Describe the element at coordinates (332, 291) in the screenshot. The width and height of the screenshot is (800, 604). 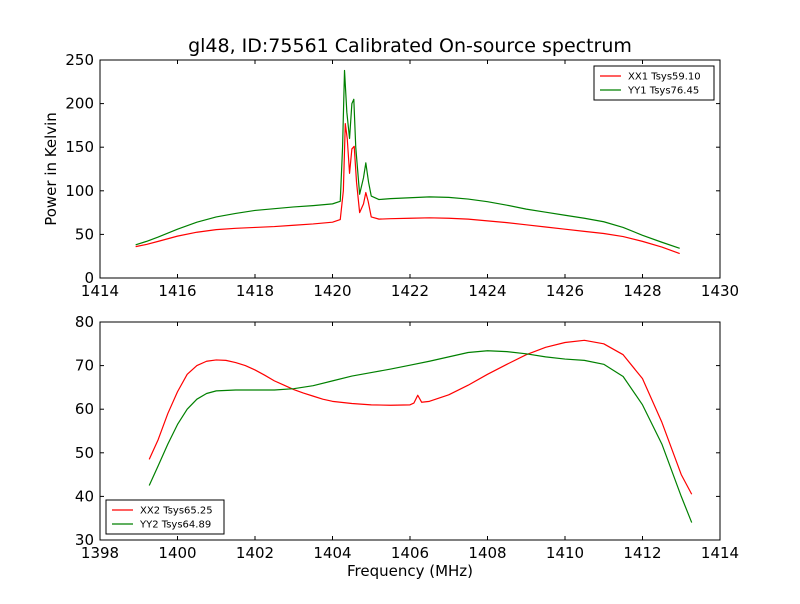
I see `x-tick-label: 1420` at that location.